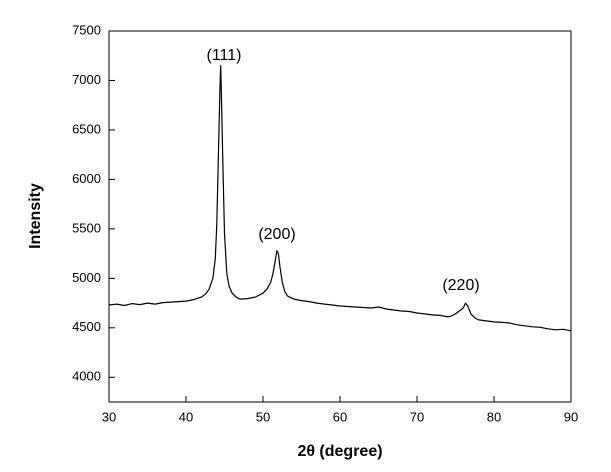 The width and height of the screenshot is (611, 472). Describe the element at coordinates (86, 128) in the screenshot. I see `y-tick-label: 6500` at that location.